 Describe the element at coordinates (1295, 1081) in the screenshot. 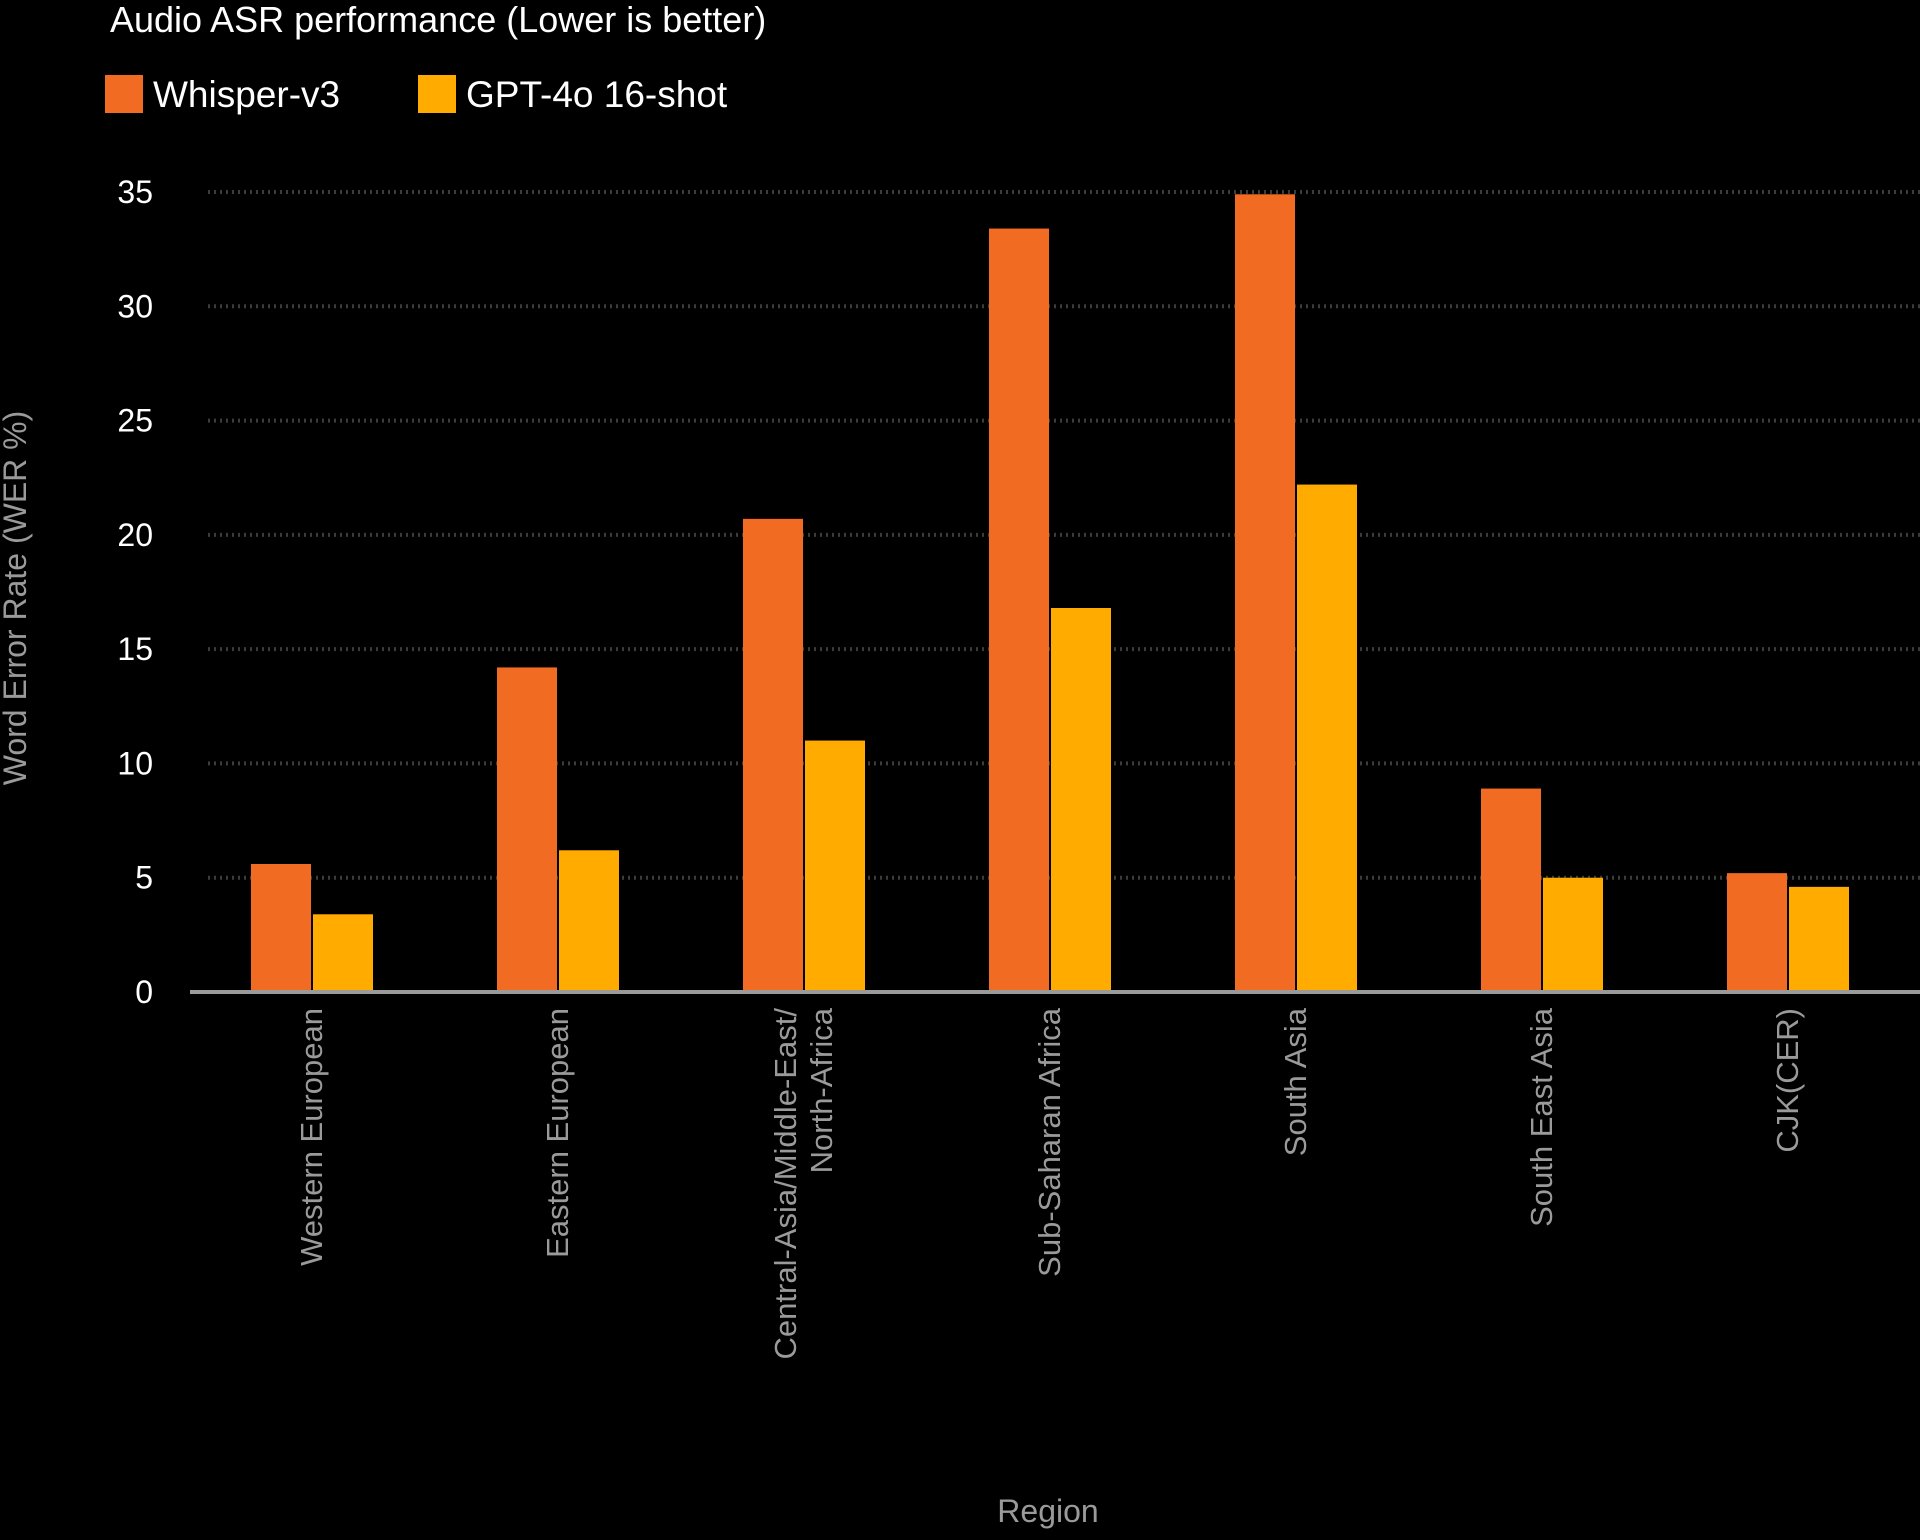

I see `x-tick-label-4: South Asia` at that location.